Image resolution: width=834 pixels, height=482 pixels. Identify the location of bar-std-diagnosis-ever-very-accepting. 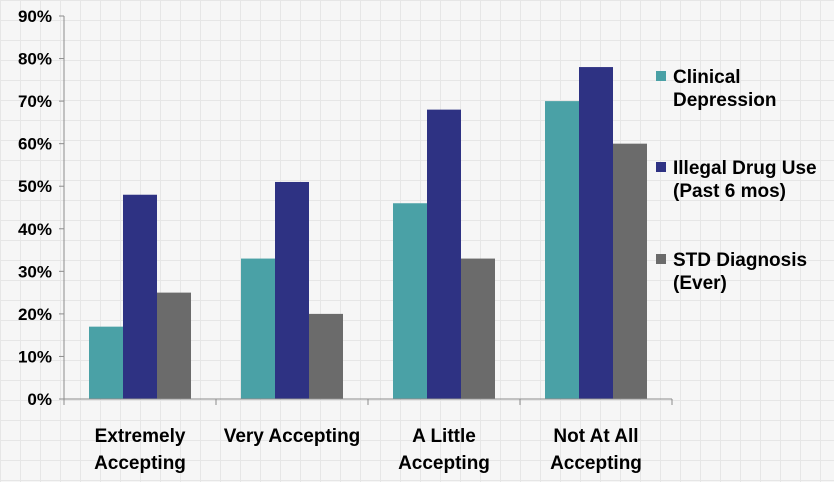
(326, 356).